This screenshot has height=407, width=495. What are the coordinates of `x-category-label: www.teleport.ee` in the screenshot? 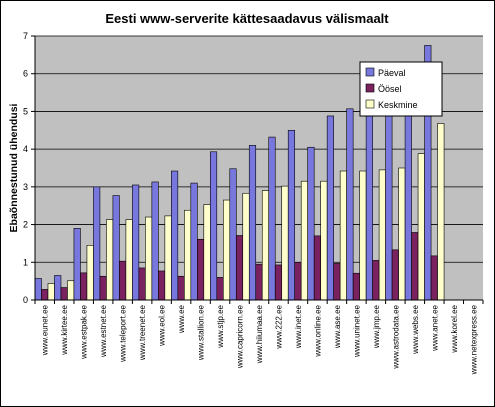 It's located at (123, 333).